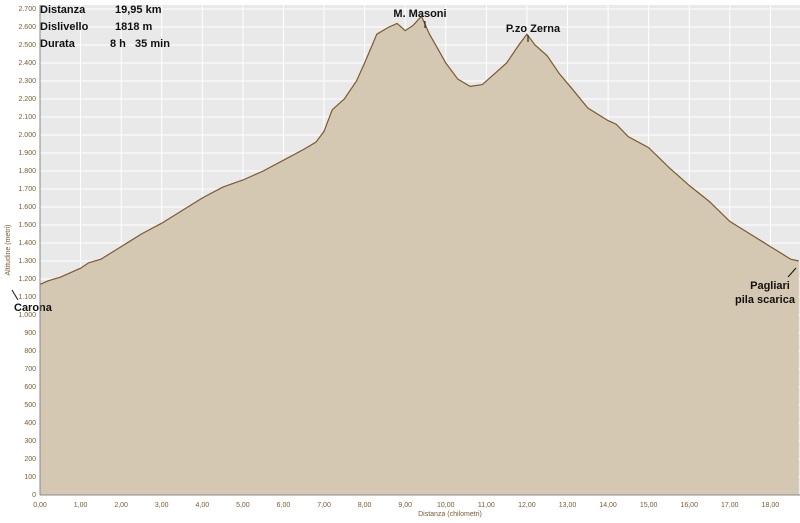 The width and height of the screenshot is (800, 523). Describe the element at coordinates (27, 63) in the screenshot. I see `y-tick-label: 2.400` at that location.